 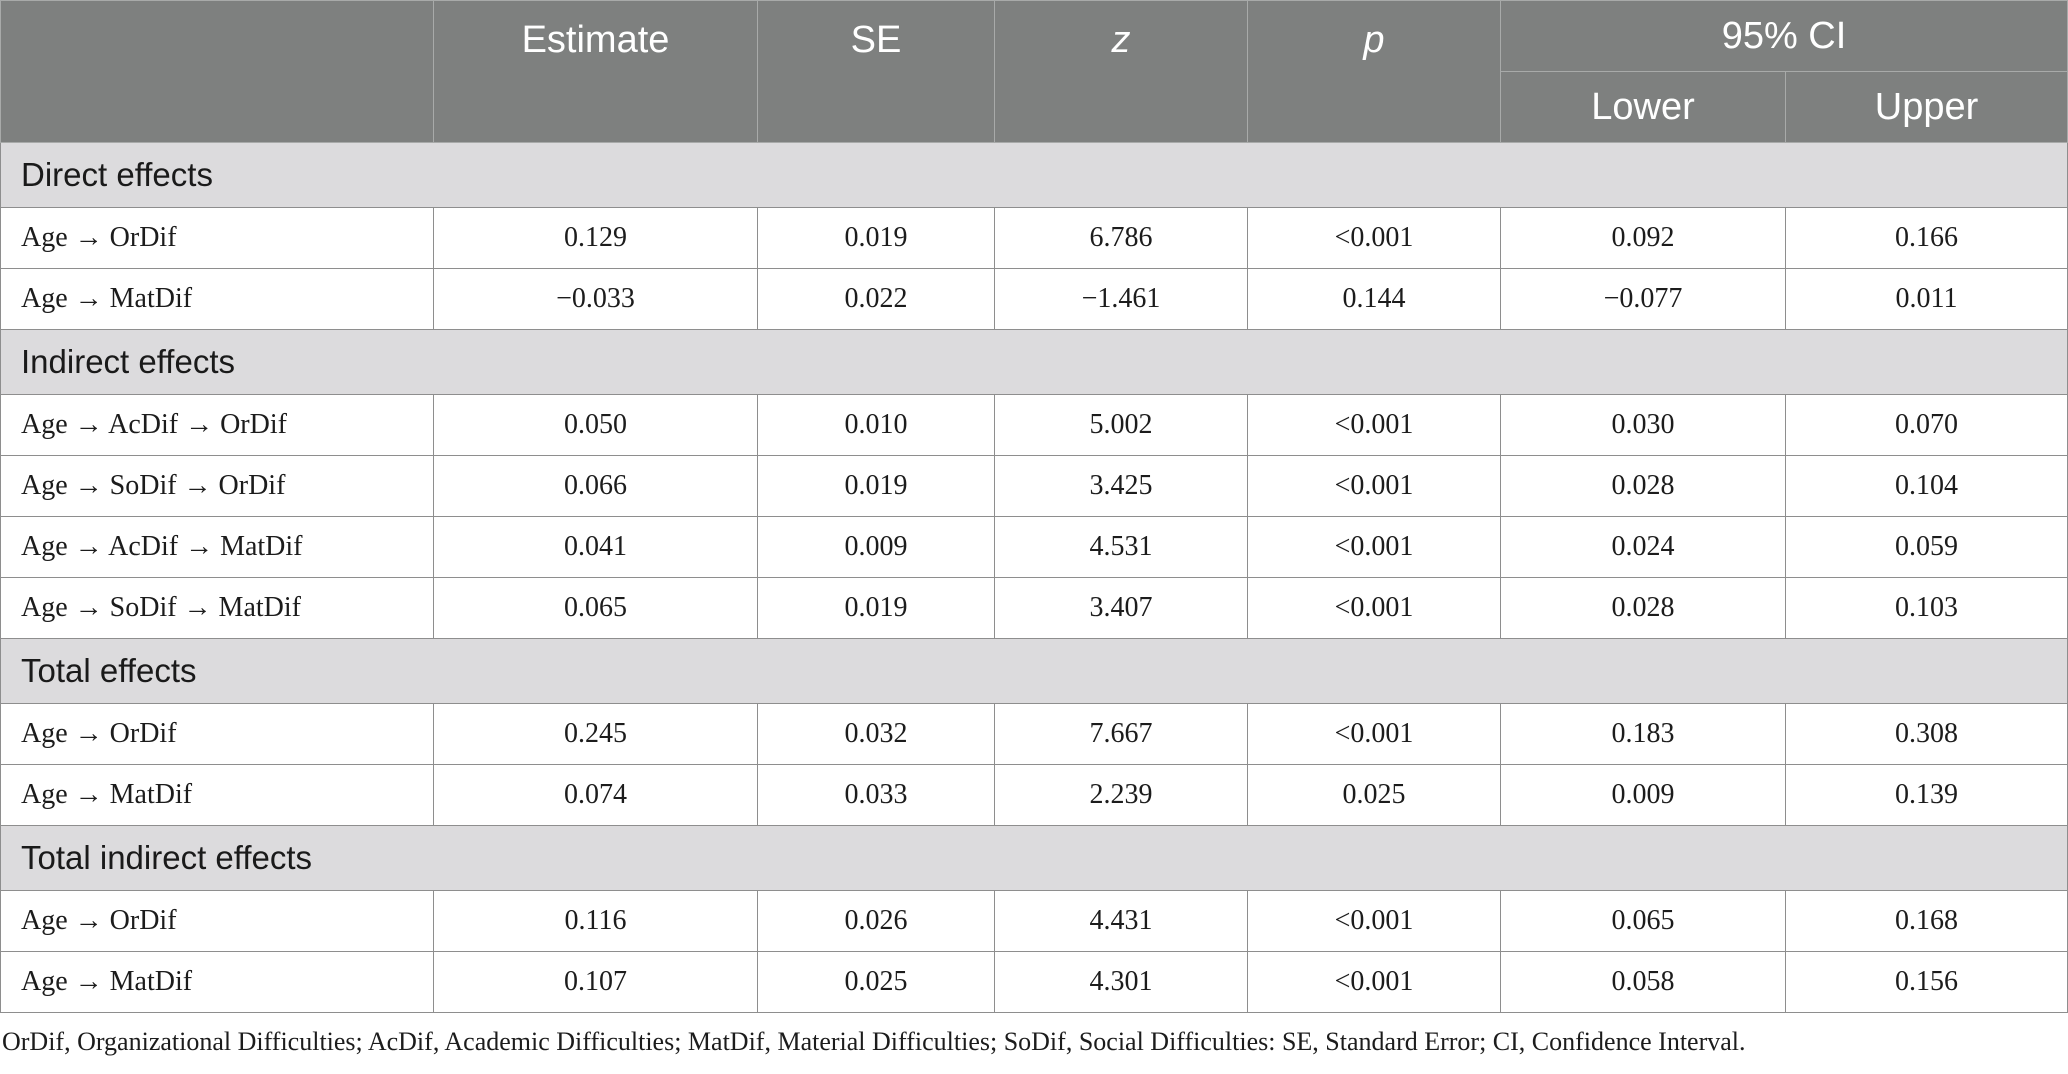 What do you see at coordinates (1121, 921) in the screenshot?
I see `cell-z: 4.431` at bounding box center [1121, 921].